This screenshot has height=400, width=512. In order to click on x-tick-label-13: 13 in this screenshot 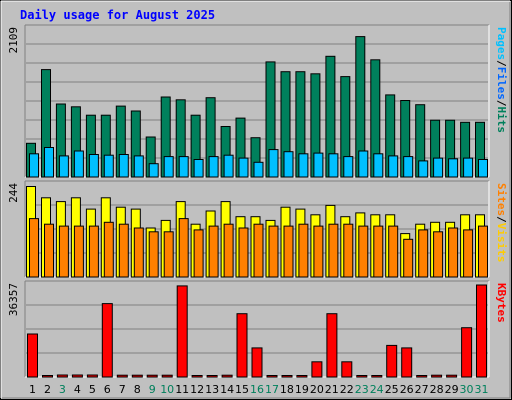, I will do `click(212, 389)`.